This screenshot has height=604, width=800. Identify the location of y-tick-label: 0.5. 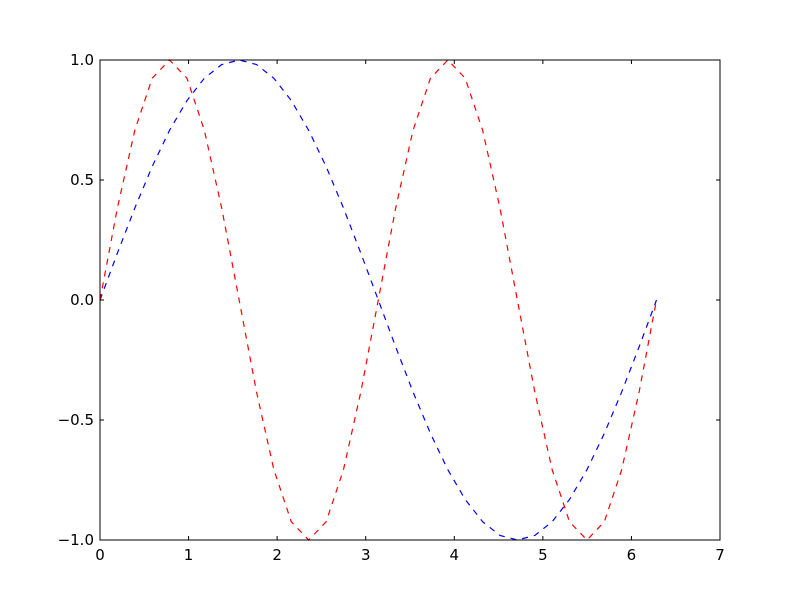
(82, 180).